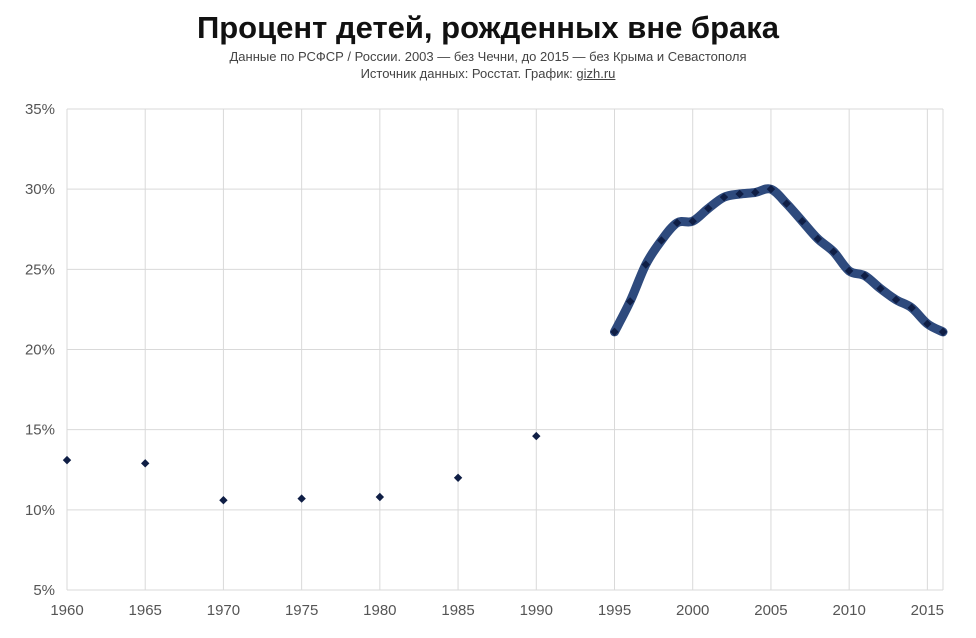 Image resolution: width=976 pixels, height=638 pixels. I want to click on x-tick-label: 2005, so click(770, 610).